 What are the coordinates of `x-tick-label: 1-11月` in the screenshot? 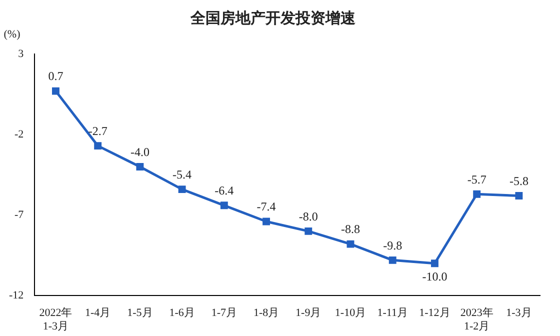 It's located at (392, 313).